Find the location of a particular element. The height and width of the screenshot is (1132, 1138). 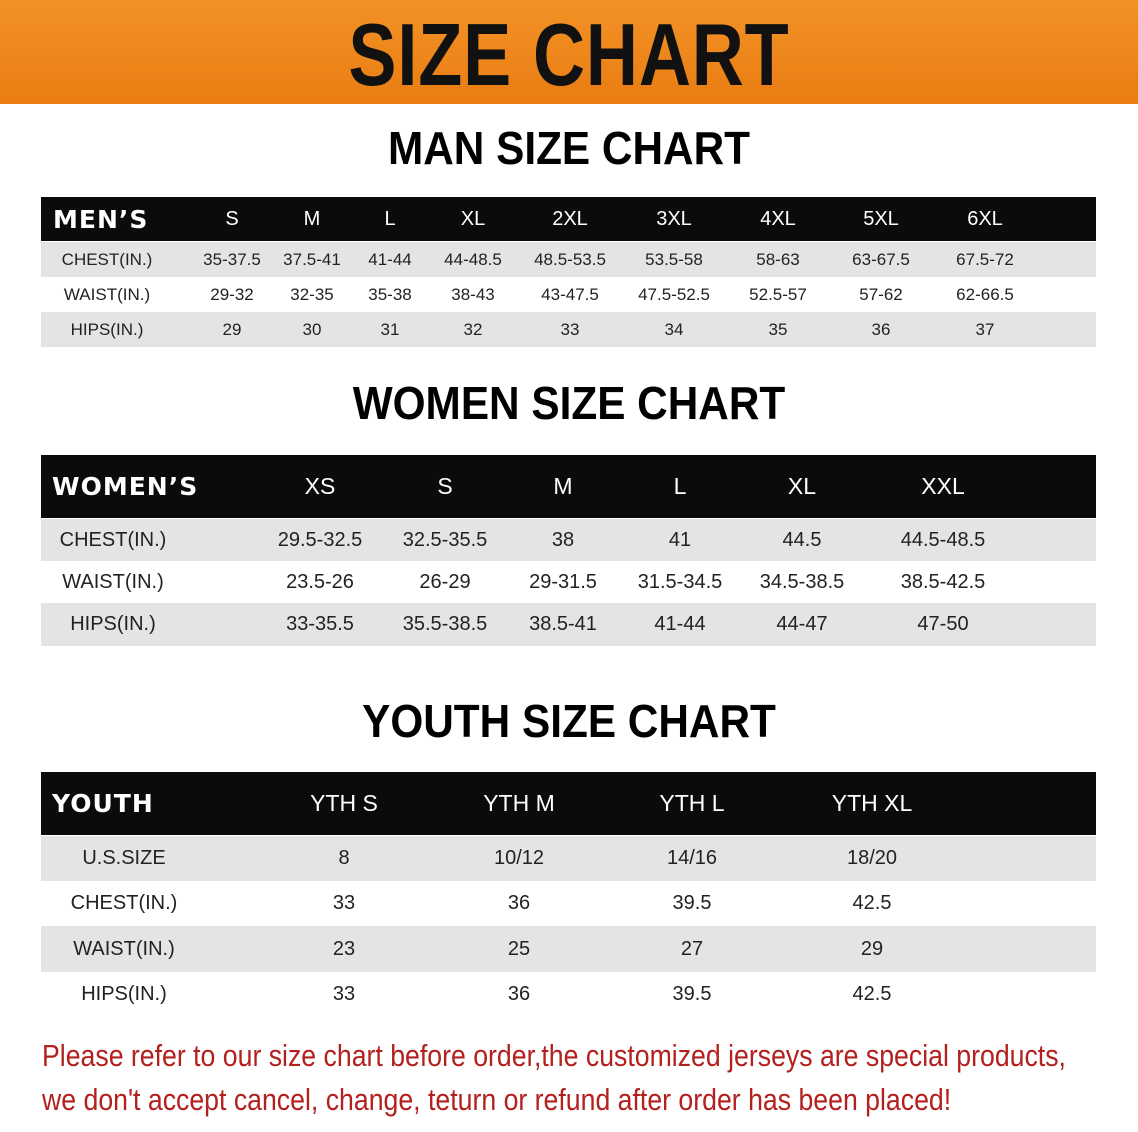

table-cell: 67.5-72 is located at coordinates (985, 259).